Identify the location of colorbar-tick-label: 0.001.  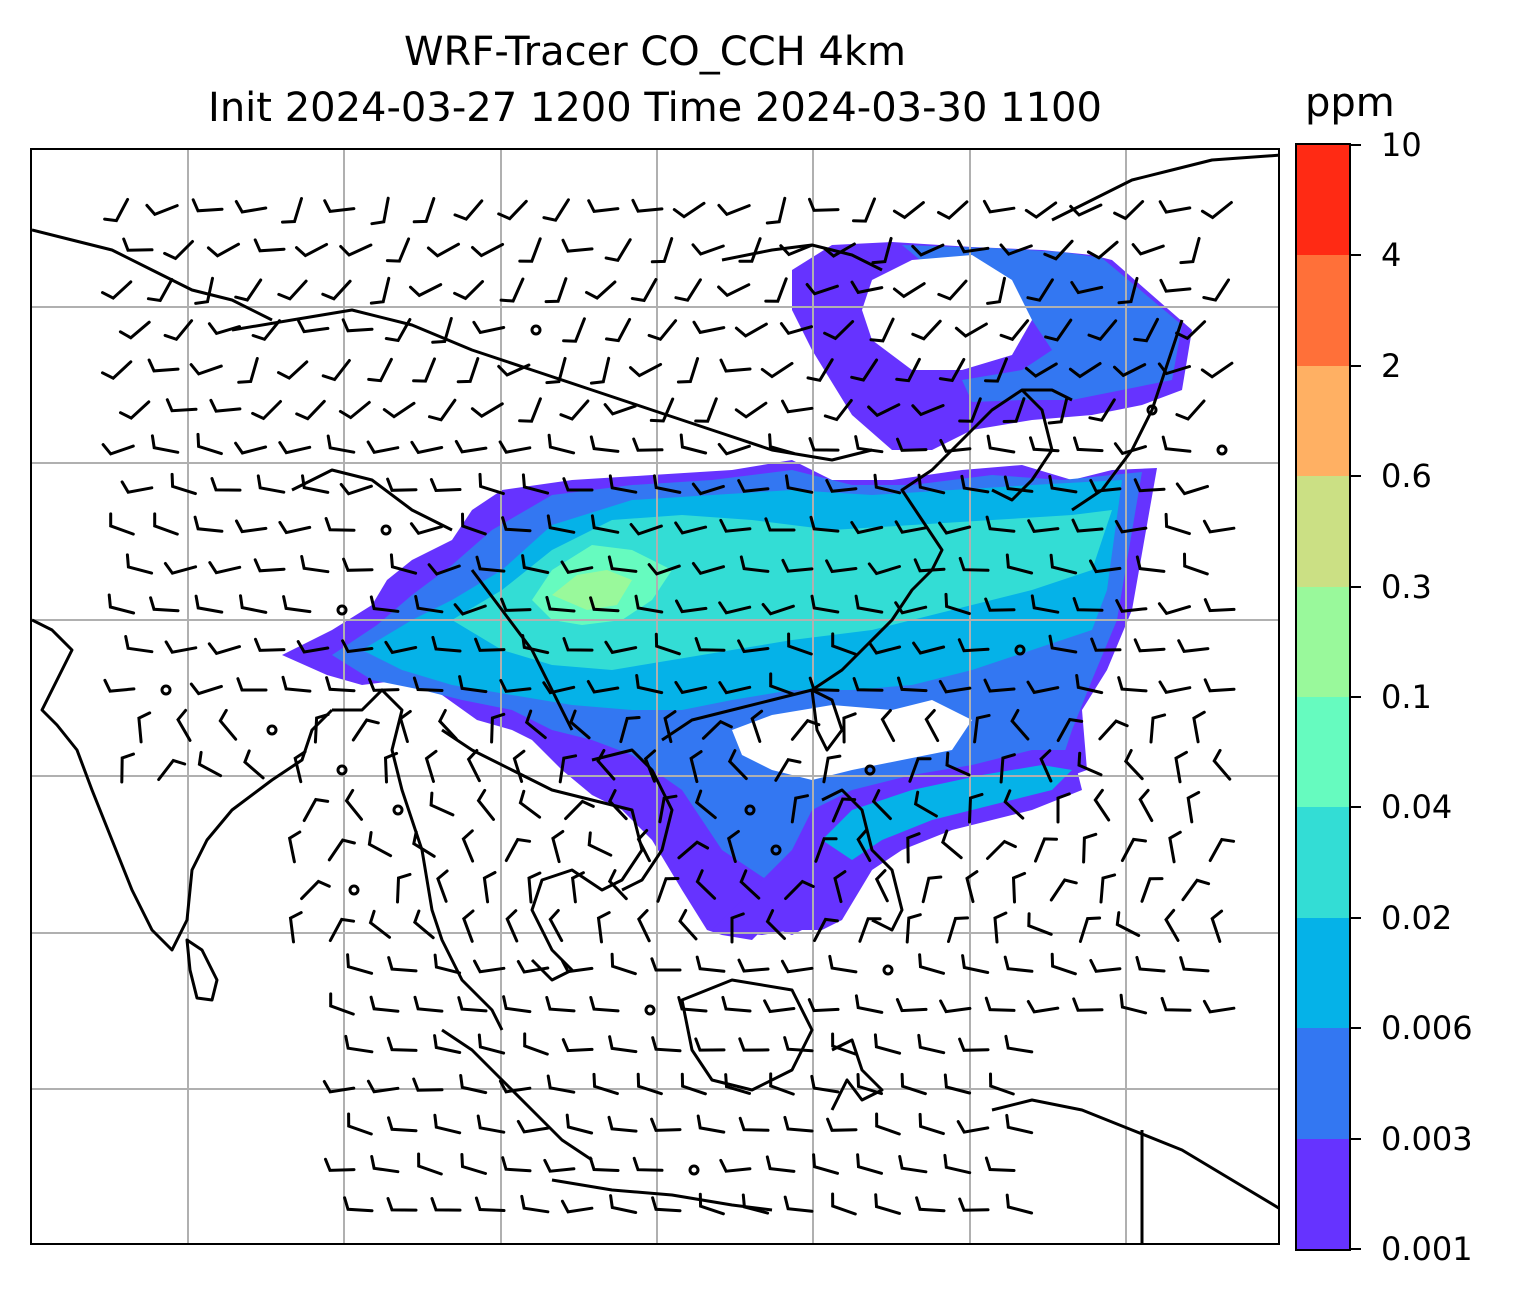
(1427, 1249).